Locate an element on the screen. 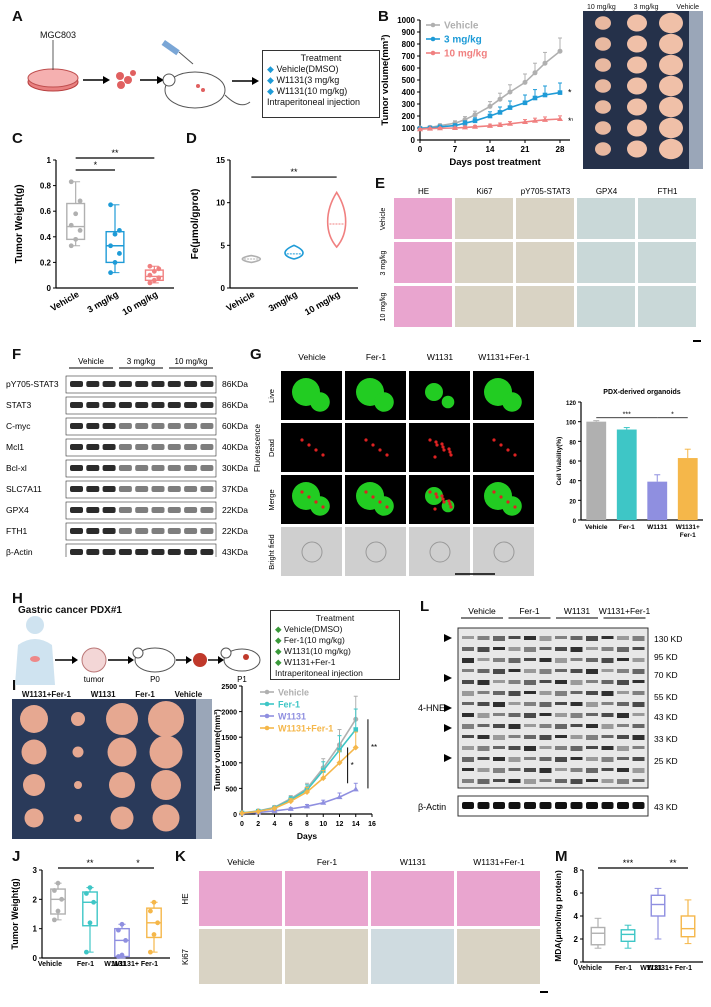 The image size is (711, 1007). route-label: Intraperitoneal injection is located at coordinates (314, 102).